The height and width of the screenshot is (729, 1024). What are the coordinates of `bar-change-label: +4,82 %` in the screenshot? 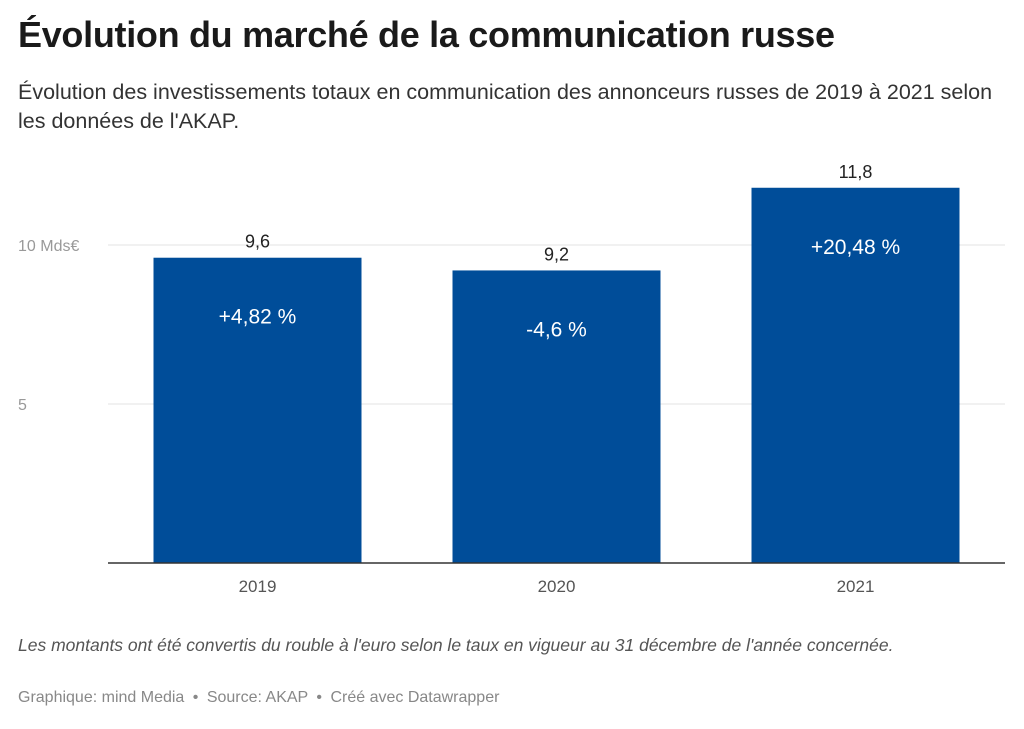 It's located at (258, 317).